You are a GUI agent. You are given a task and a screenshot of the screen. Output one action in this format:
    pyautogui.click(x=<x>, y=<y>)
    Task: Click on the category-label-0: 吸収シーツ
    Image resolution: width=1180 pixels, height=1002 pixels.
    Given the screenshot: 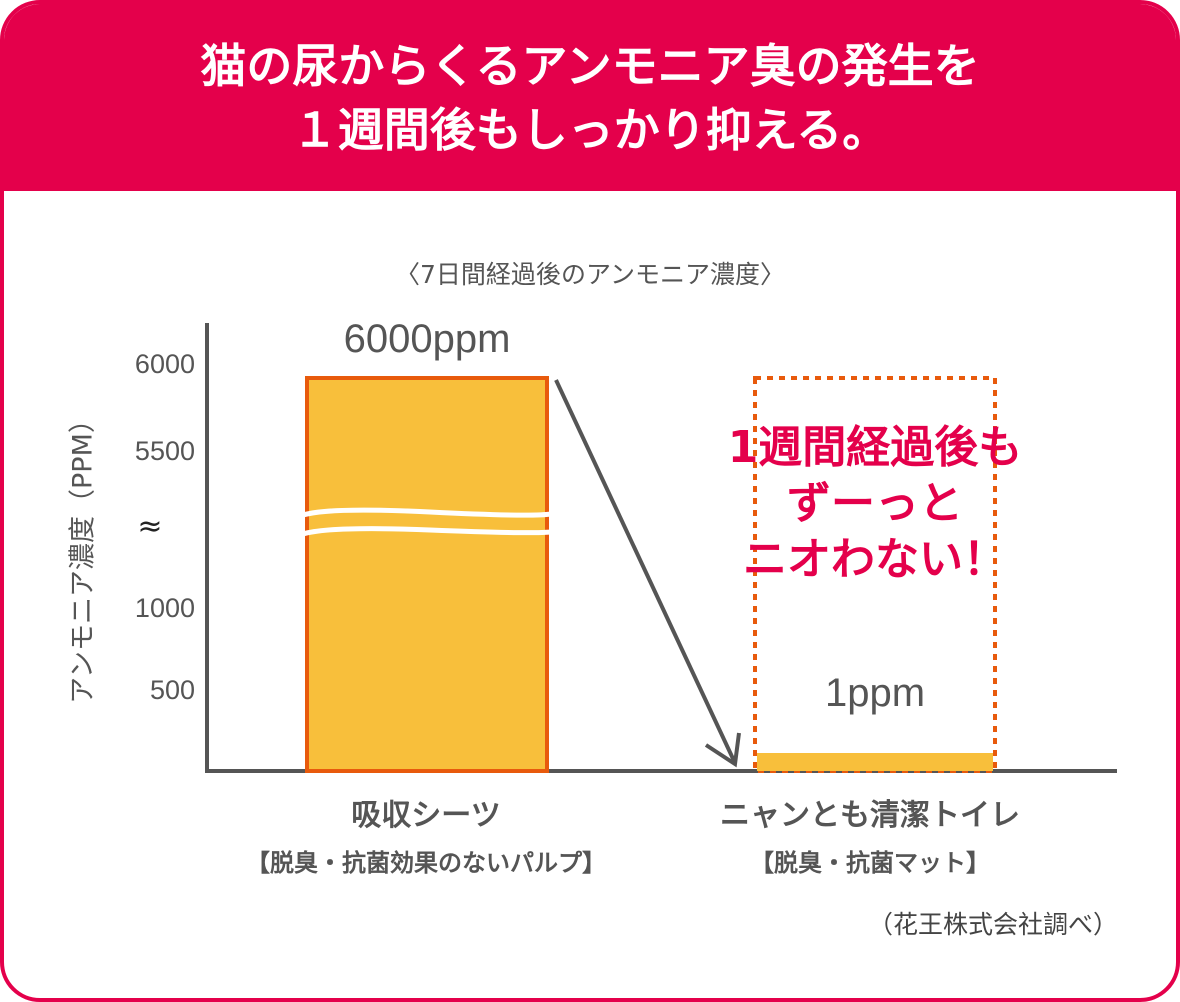 What is the action you would take?
    pyautogui.click(x=426, y=815)
    